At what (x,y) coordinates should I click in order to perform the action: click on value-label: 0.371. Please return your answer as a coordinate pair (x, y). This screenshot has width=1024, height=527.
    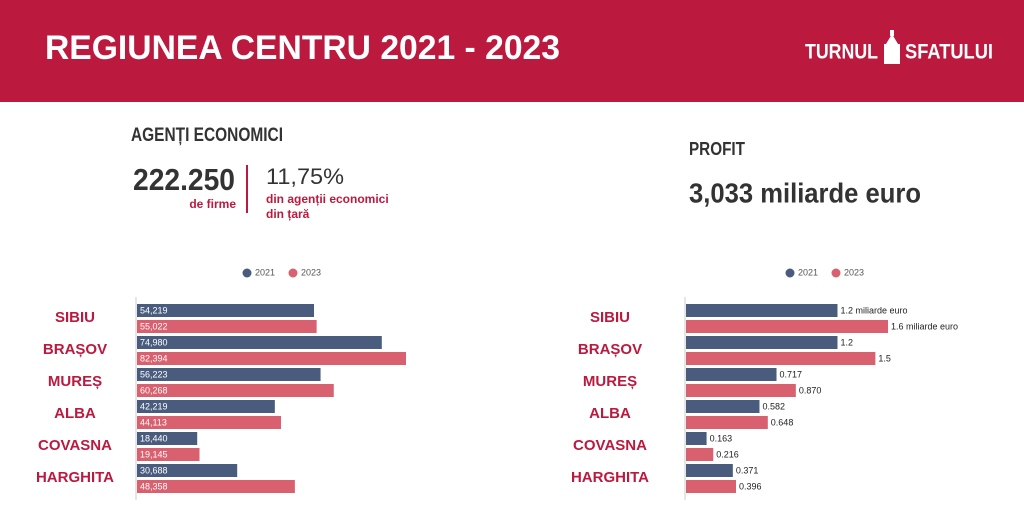
    Looking at the image, I should click on (747, 470).